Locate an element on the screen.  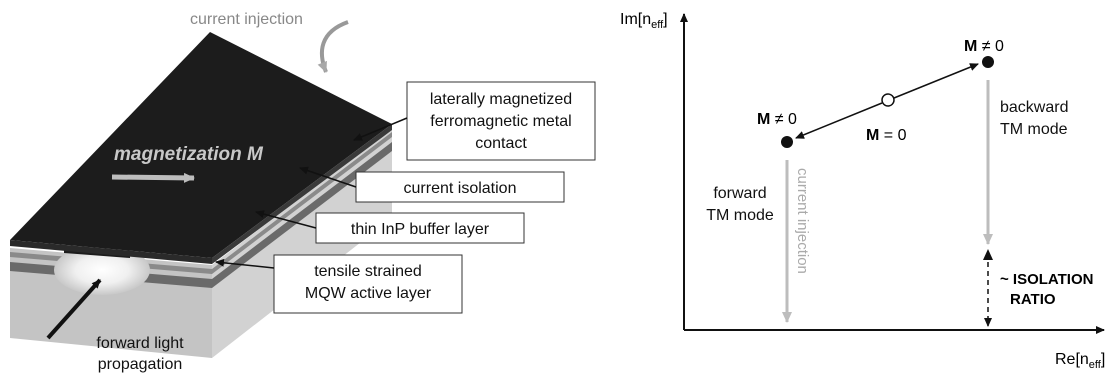
contact-leader is located at coordinates (380, 129).